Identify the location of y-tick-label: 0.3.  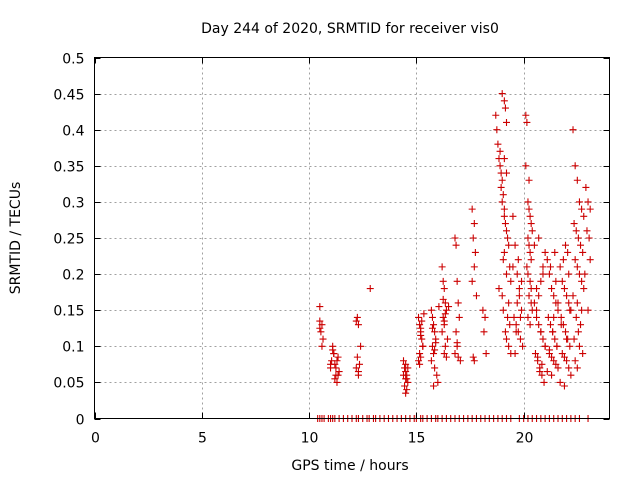
(73, 204).